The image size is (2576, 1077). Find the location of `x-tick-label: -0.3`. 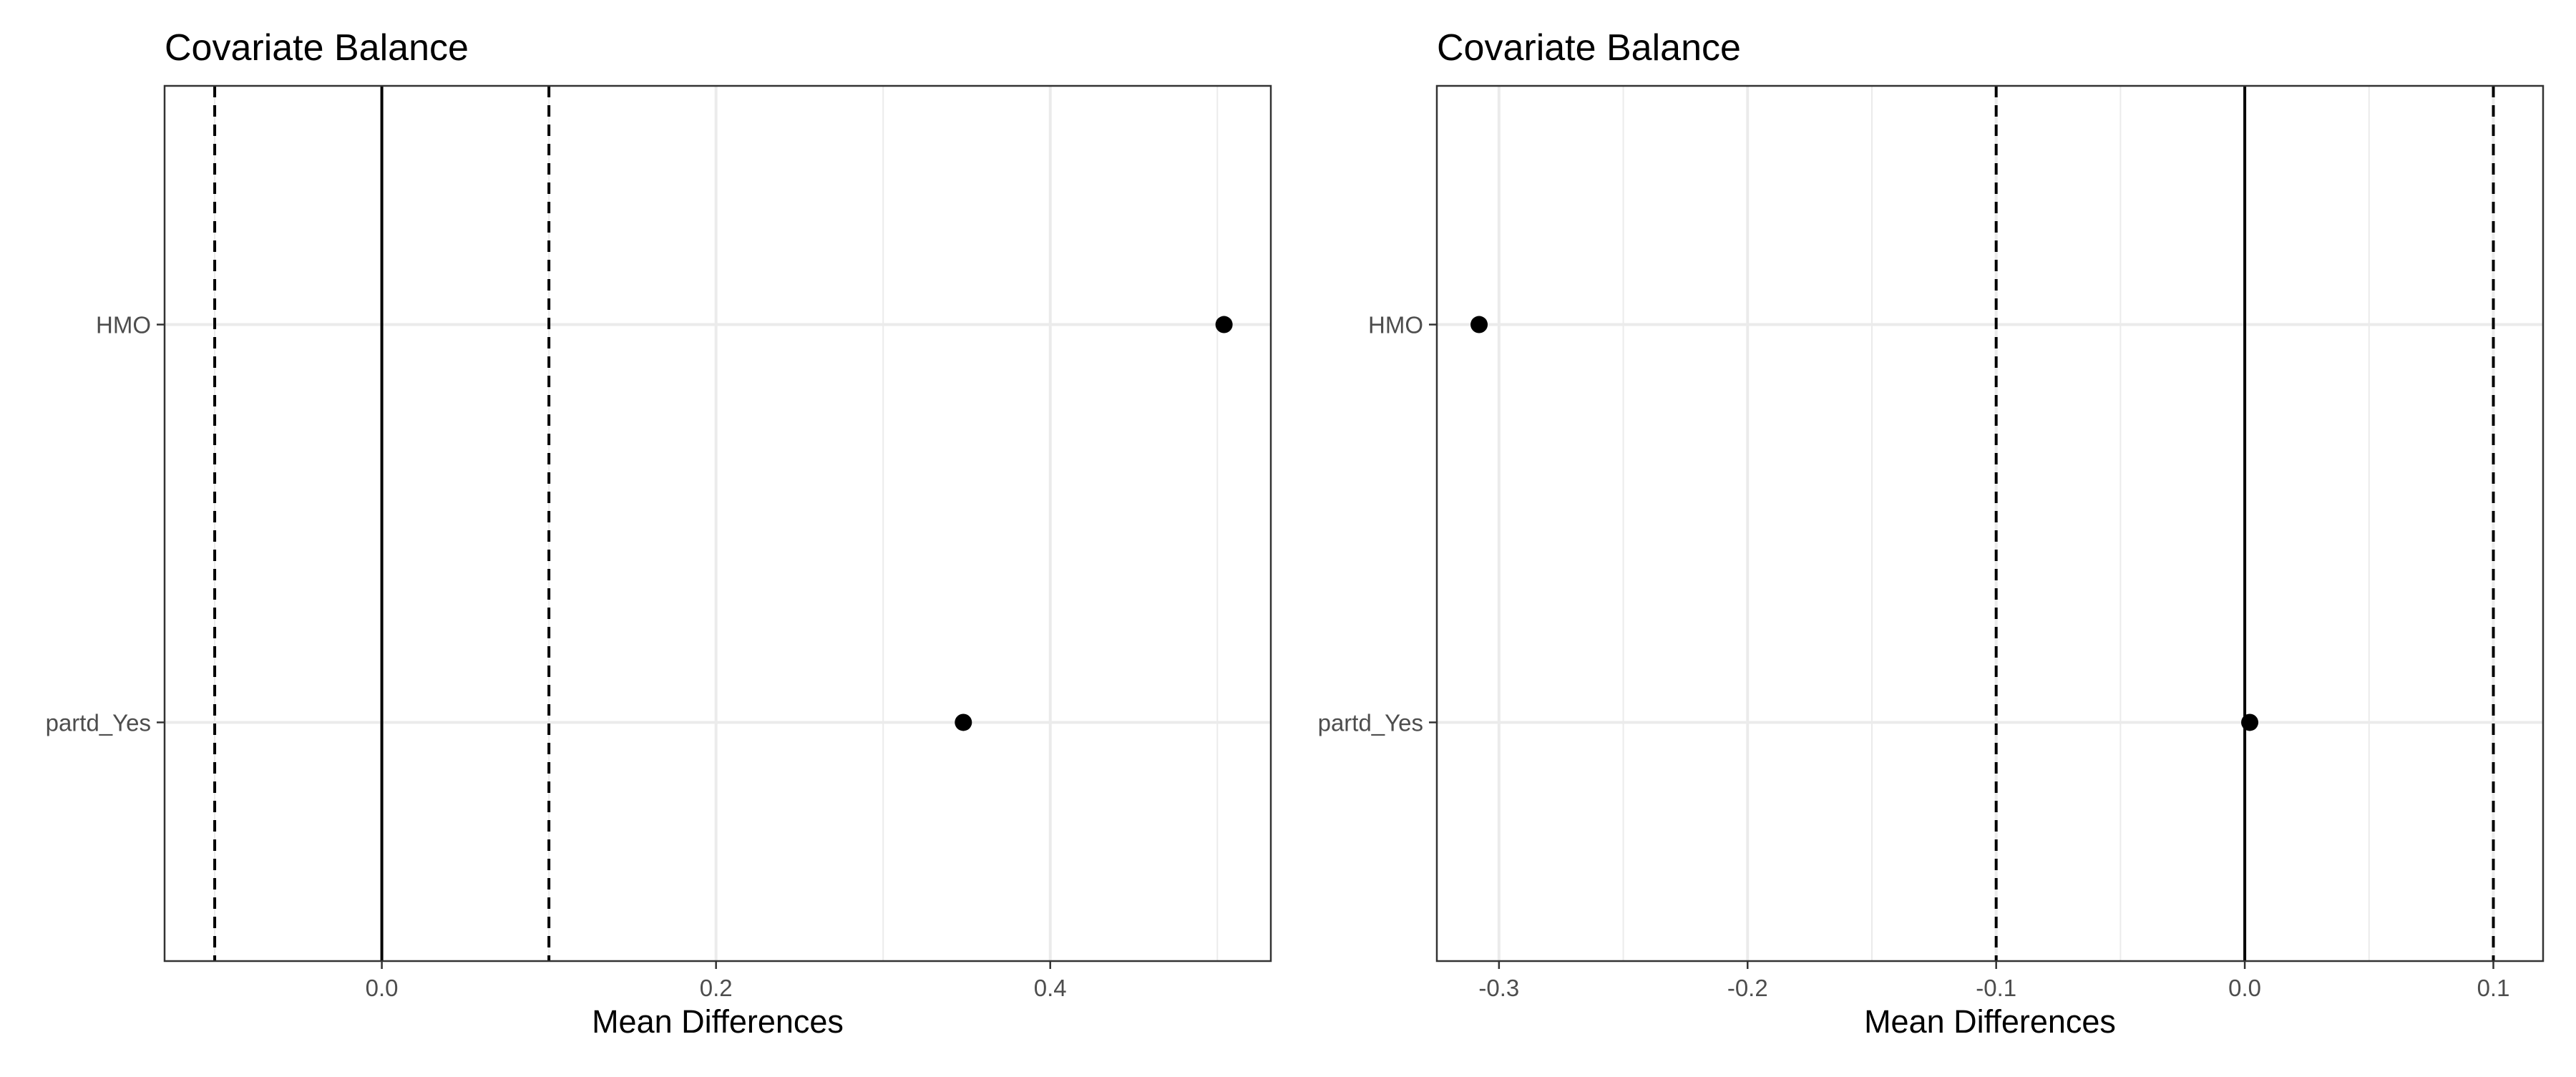

x-tick-label: -0.3 is located at coordinates (1498, 988).